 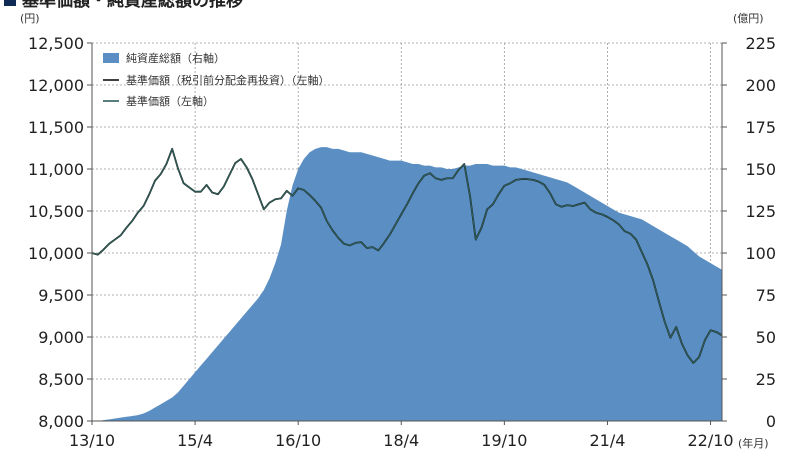 I want to click on x-axis-ticks: 13/10 15/4 16/10 18/4 19/10 21/4 22/10, so click(x=401, y=435).